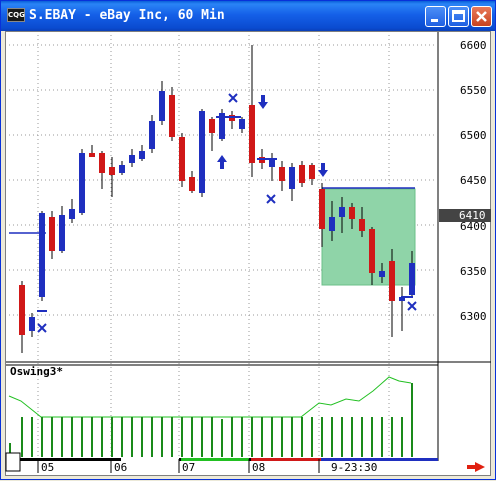 The image size is (496, 481). I want to click on time-tick: 08, so click(258, 467).